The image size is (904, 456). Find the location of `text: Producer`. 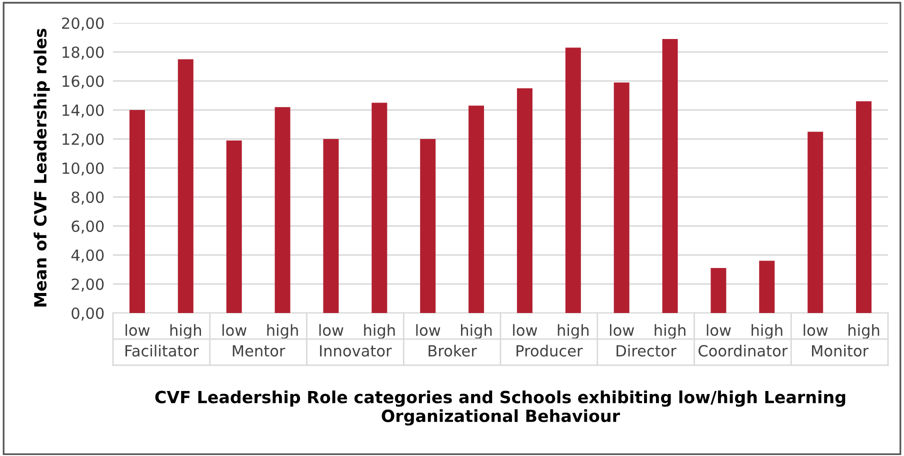

text: Producer is located at coordinates (549, 350).